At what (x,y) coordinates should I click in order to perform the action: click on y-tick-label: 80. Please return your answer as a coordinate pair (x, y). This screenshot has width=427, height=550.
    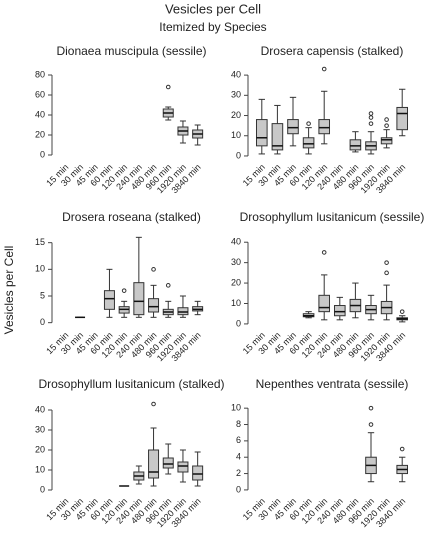
    Looking at the image, I should click on (40, 74).